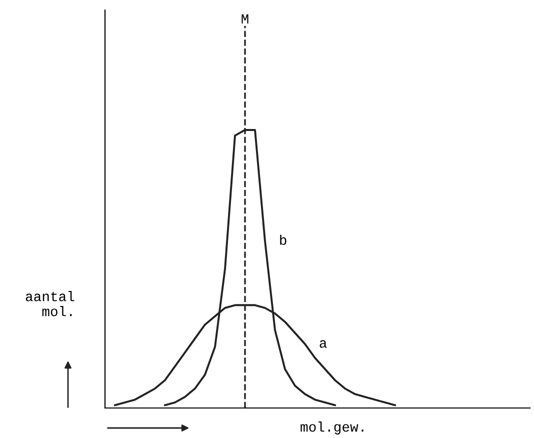  Describe the element at coordinates (323, 344) in the screenshot. I see `series-label: a` at that location.